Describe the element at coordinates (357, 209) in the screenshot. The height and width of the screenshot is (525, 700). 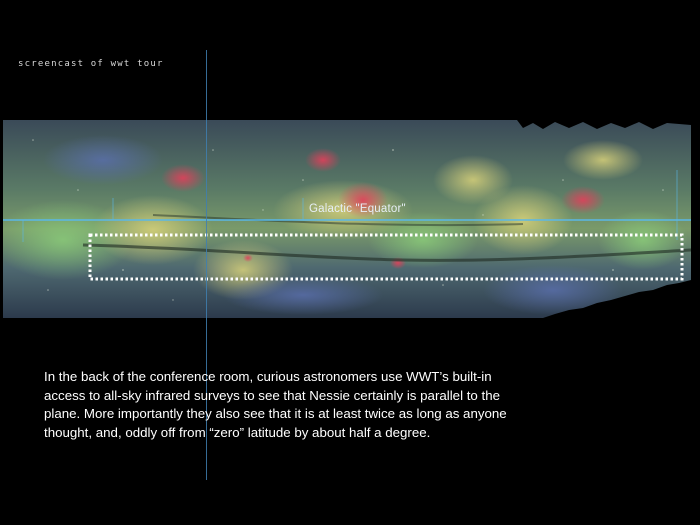
I see `galactic-equator-label: Galactic "Equator"` at that location.